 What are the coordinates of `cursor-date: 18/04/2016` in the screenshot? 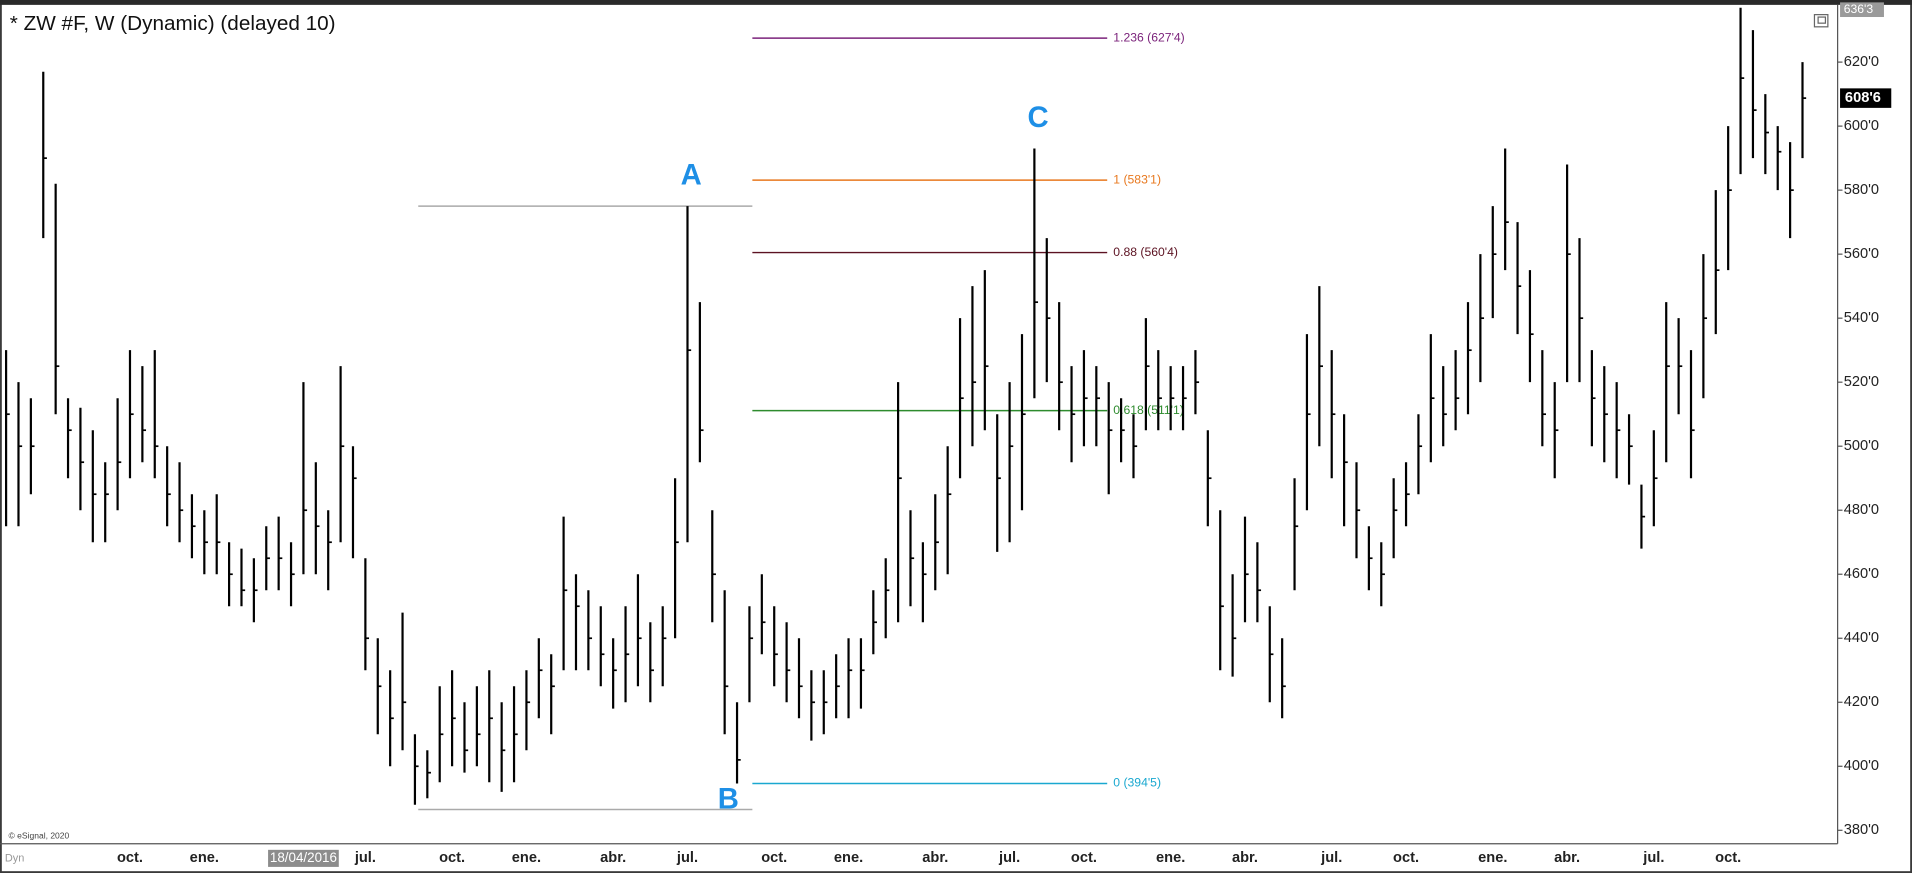 It's located at (303, 857).